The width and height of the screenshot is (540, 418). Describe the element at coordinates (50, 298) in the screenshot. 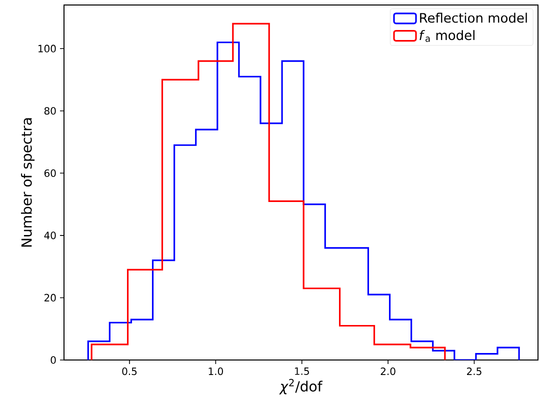

I see `y-tick-label: 20` at that location.